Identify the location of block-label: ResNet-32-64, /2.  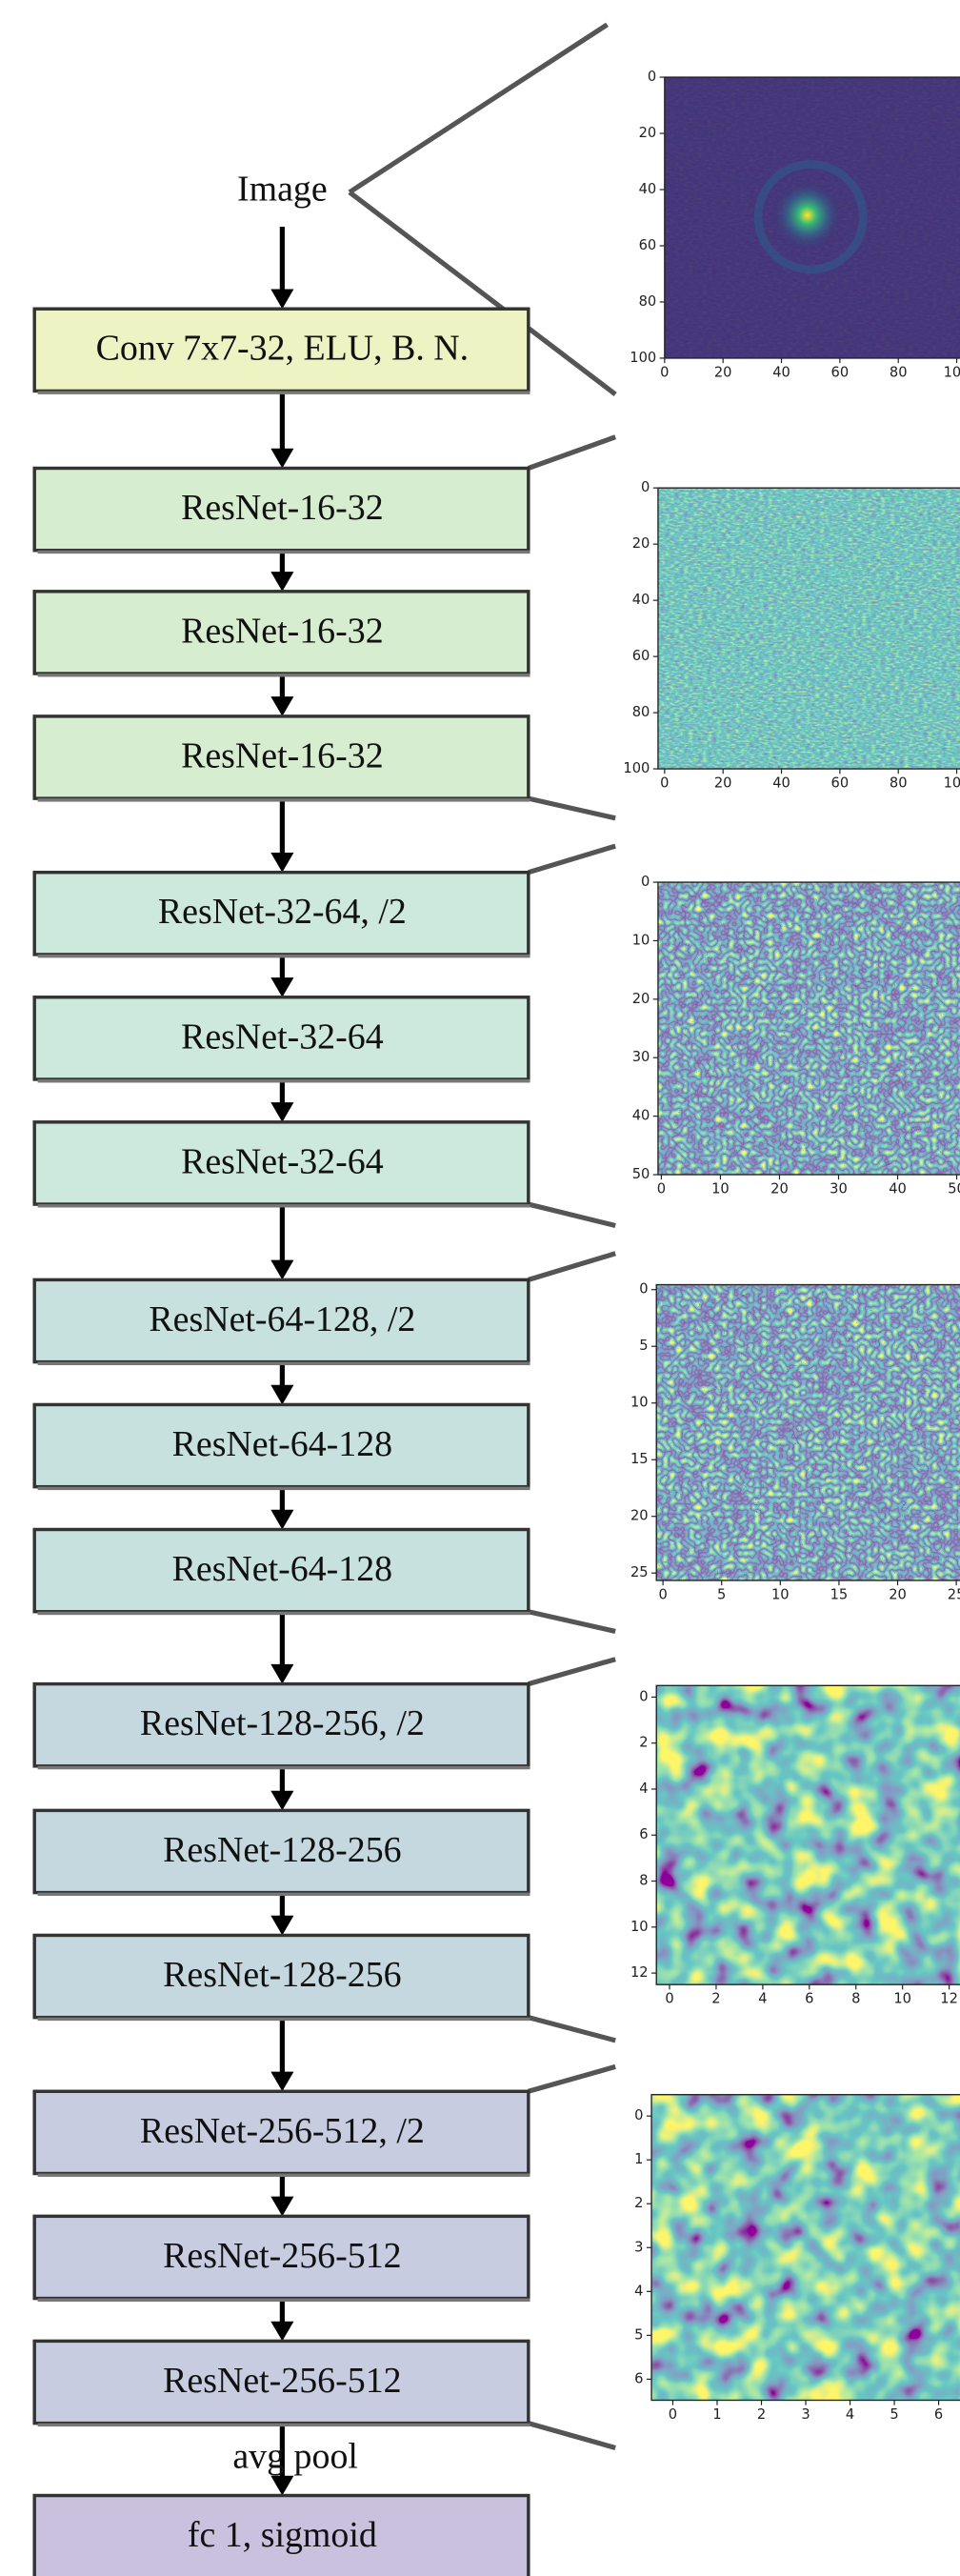
(282, 912).